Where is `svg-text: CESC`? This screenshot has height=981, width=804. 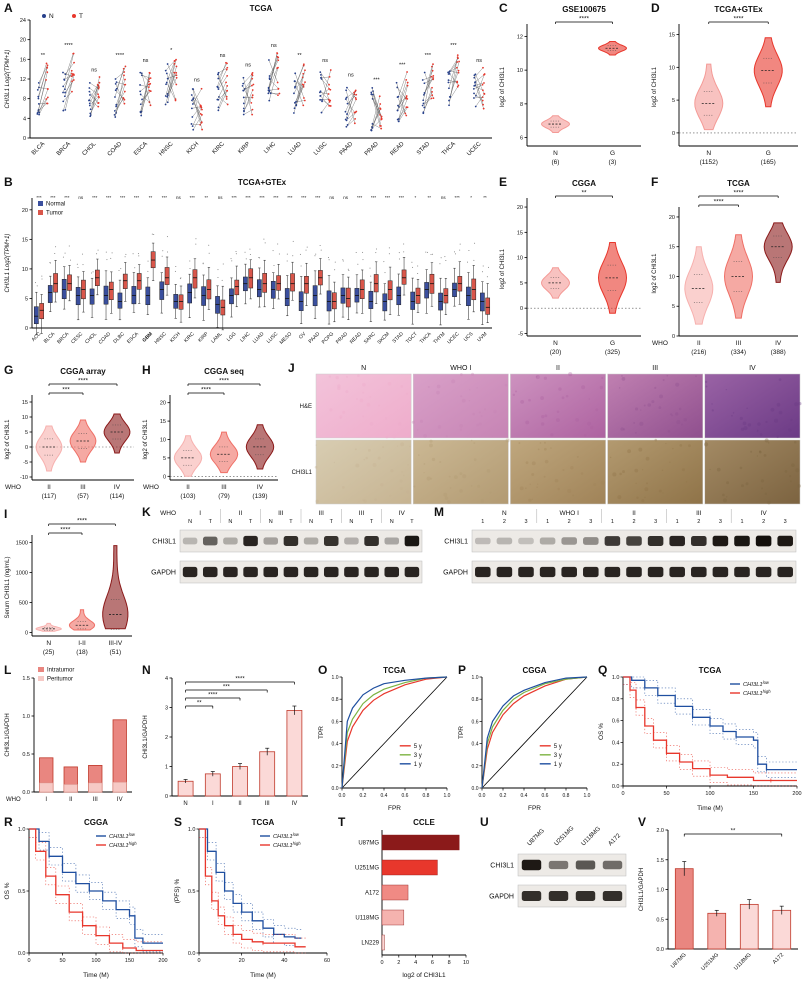 svg-text: CESC is located at coordinates (77, 338).